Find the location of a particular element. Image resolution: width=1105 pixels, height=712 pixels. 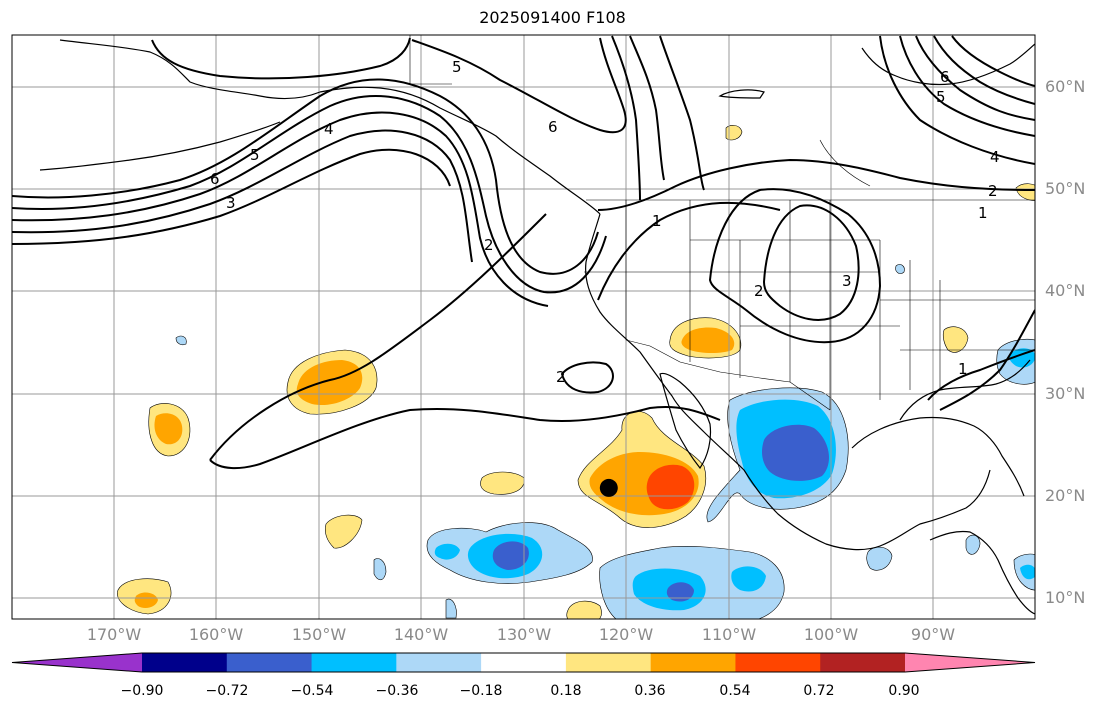

colorbar-extend-low is located at coordinates (77, 662).